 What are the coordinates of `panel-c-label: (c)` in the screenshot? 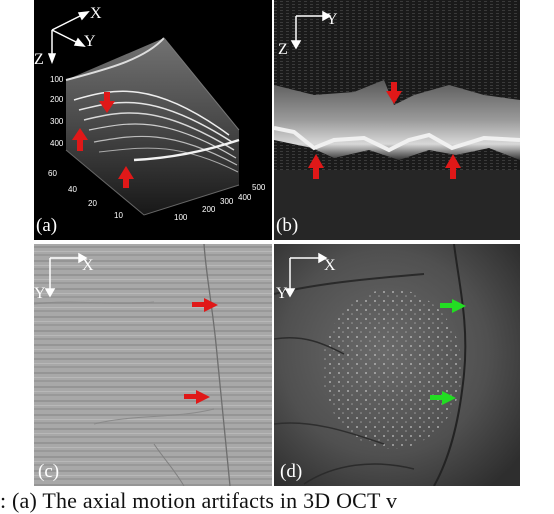 It's located at (49, 471).